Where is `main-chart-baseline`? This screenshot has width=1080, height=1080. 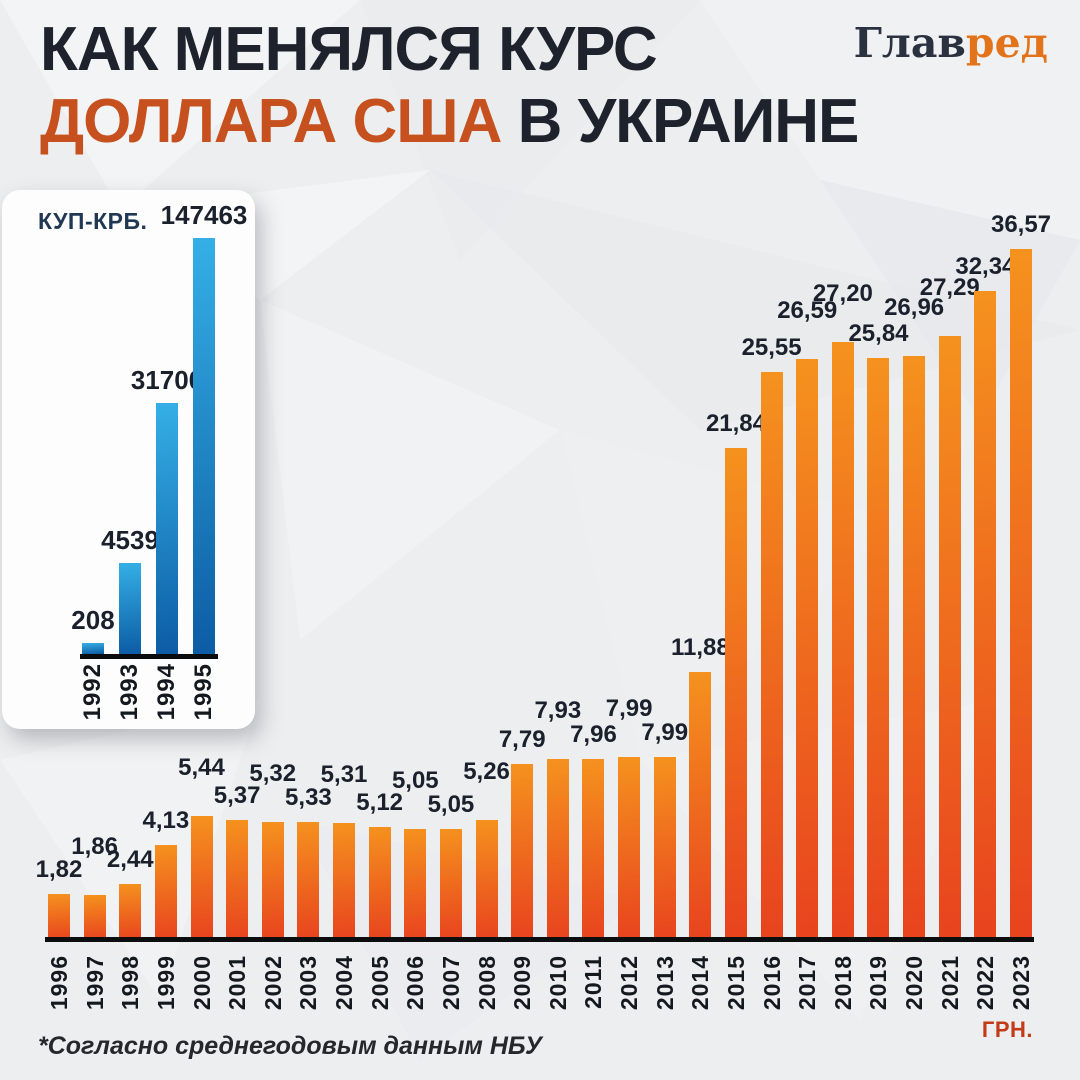
main-chart-baseline is located at coordinates (539, 939).